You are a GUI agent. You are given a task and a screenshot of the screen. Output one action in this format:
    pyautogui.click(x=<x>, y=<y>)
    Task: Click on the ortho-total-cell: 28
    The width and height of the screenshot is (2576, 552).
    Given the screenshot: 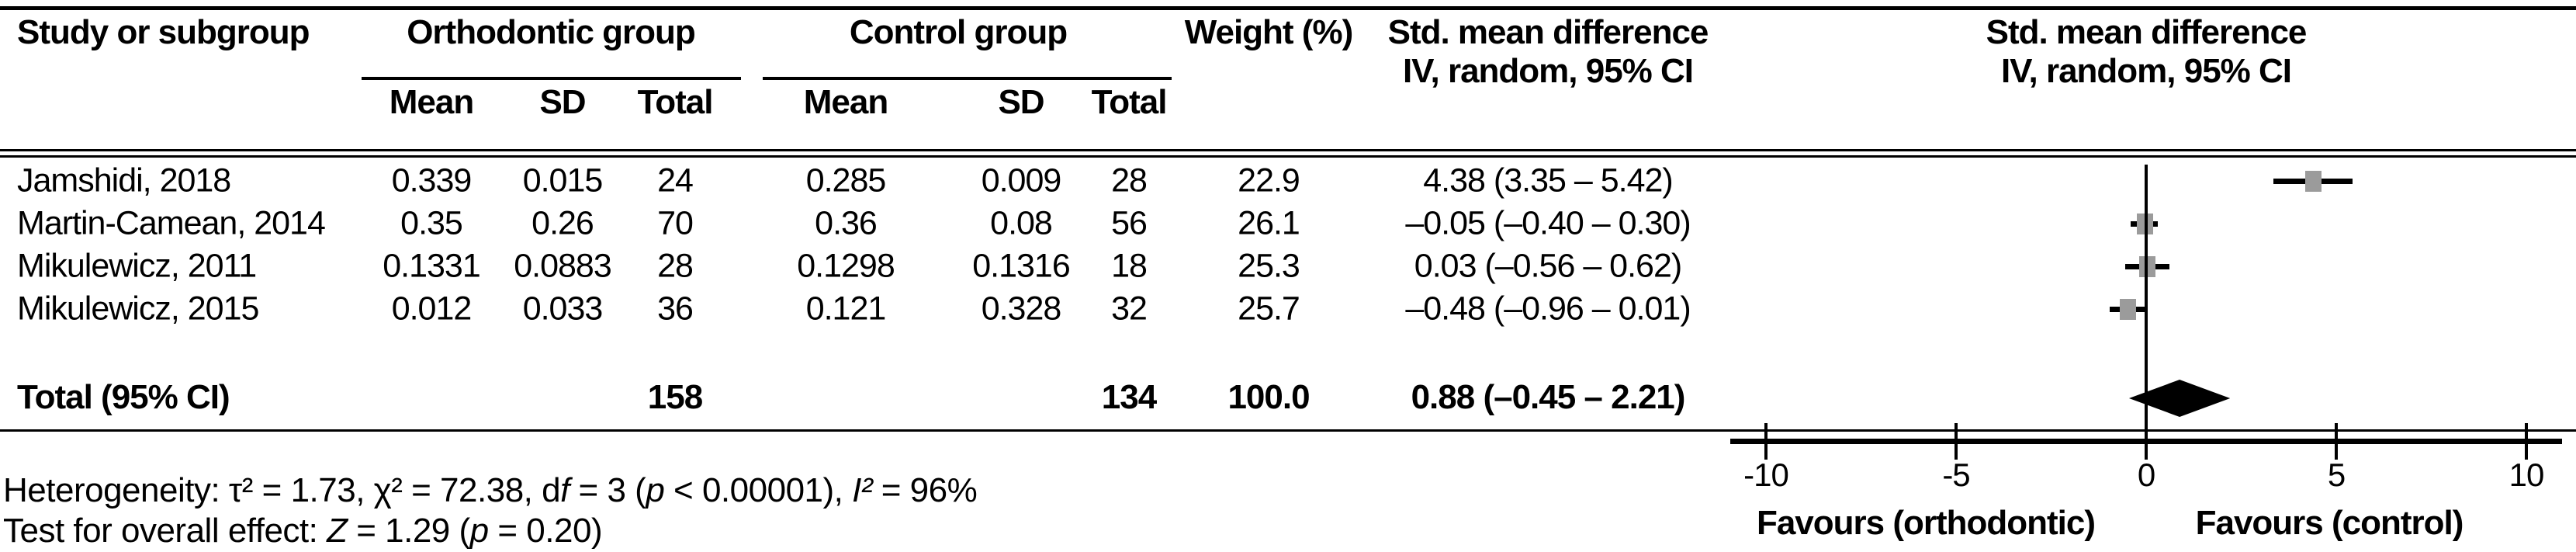 What is the action you would take?
    pyautogui.click(x=675, y=266)
    